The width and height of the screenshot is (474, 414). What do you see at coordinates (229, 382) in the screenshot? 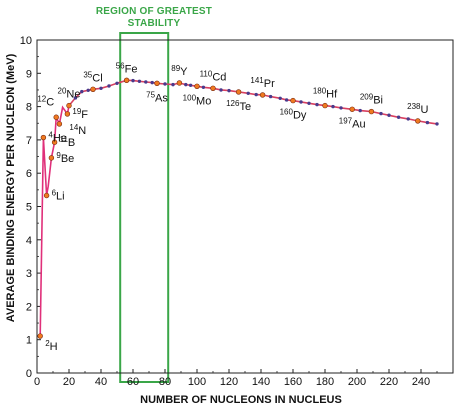
I see `x-tick-label: 120` at bounding box center [229, 382].